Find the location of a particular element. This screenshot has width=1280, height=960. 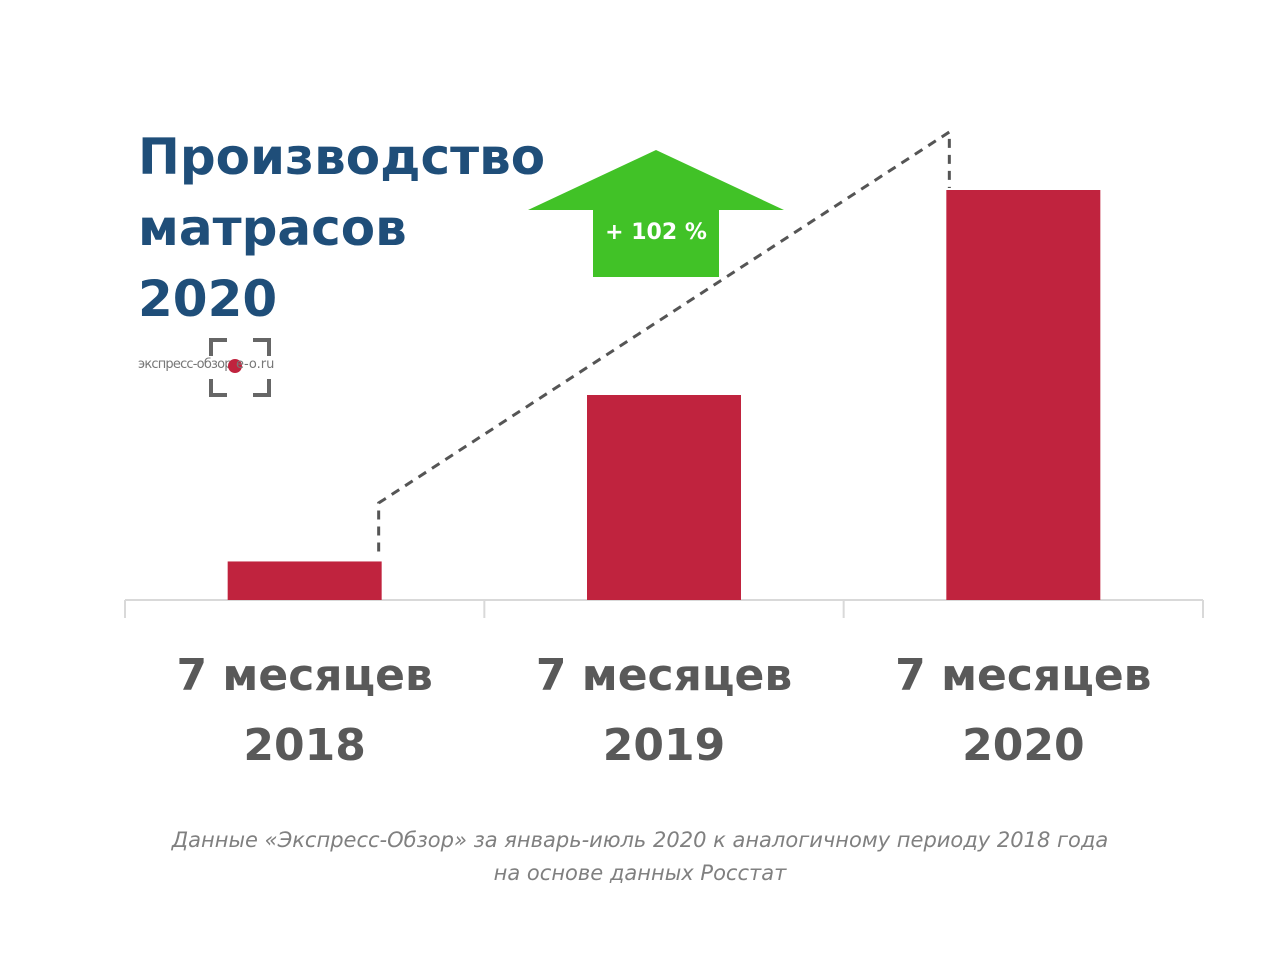

chart-title: Производство матрасов 2020 is located at coordinates (348, 228).